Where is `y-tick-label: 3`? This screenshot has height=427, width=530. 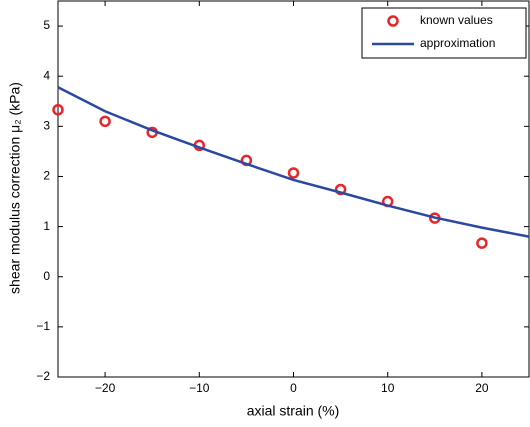
y-tick-label: 3 is located at coordinates (46, 126).